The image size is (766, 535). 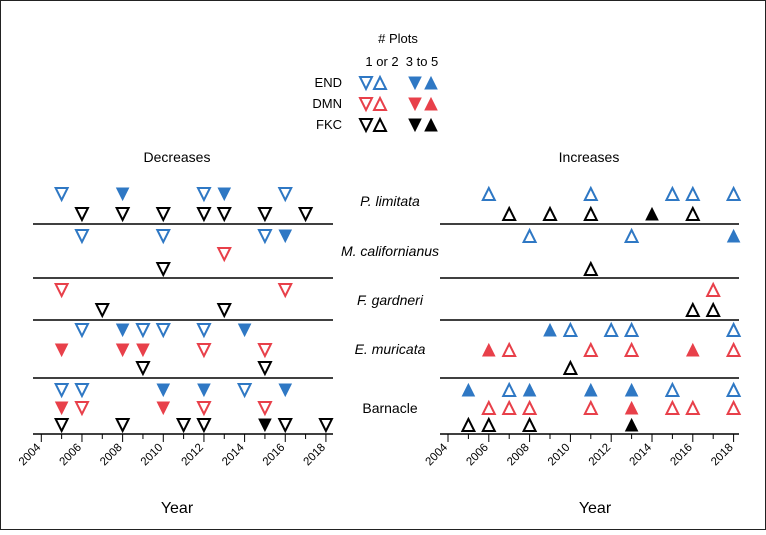 What do you see at coordinates (329, 124) in the screenshot?
I see `legend-label-fkc: FKC` at bounding box center [329, 124].